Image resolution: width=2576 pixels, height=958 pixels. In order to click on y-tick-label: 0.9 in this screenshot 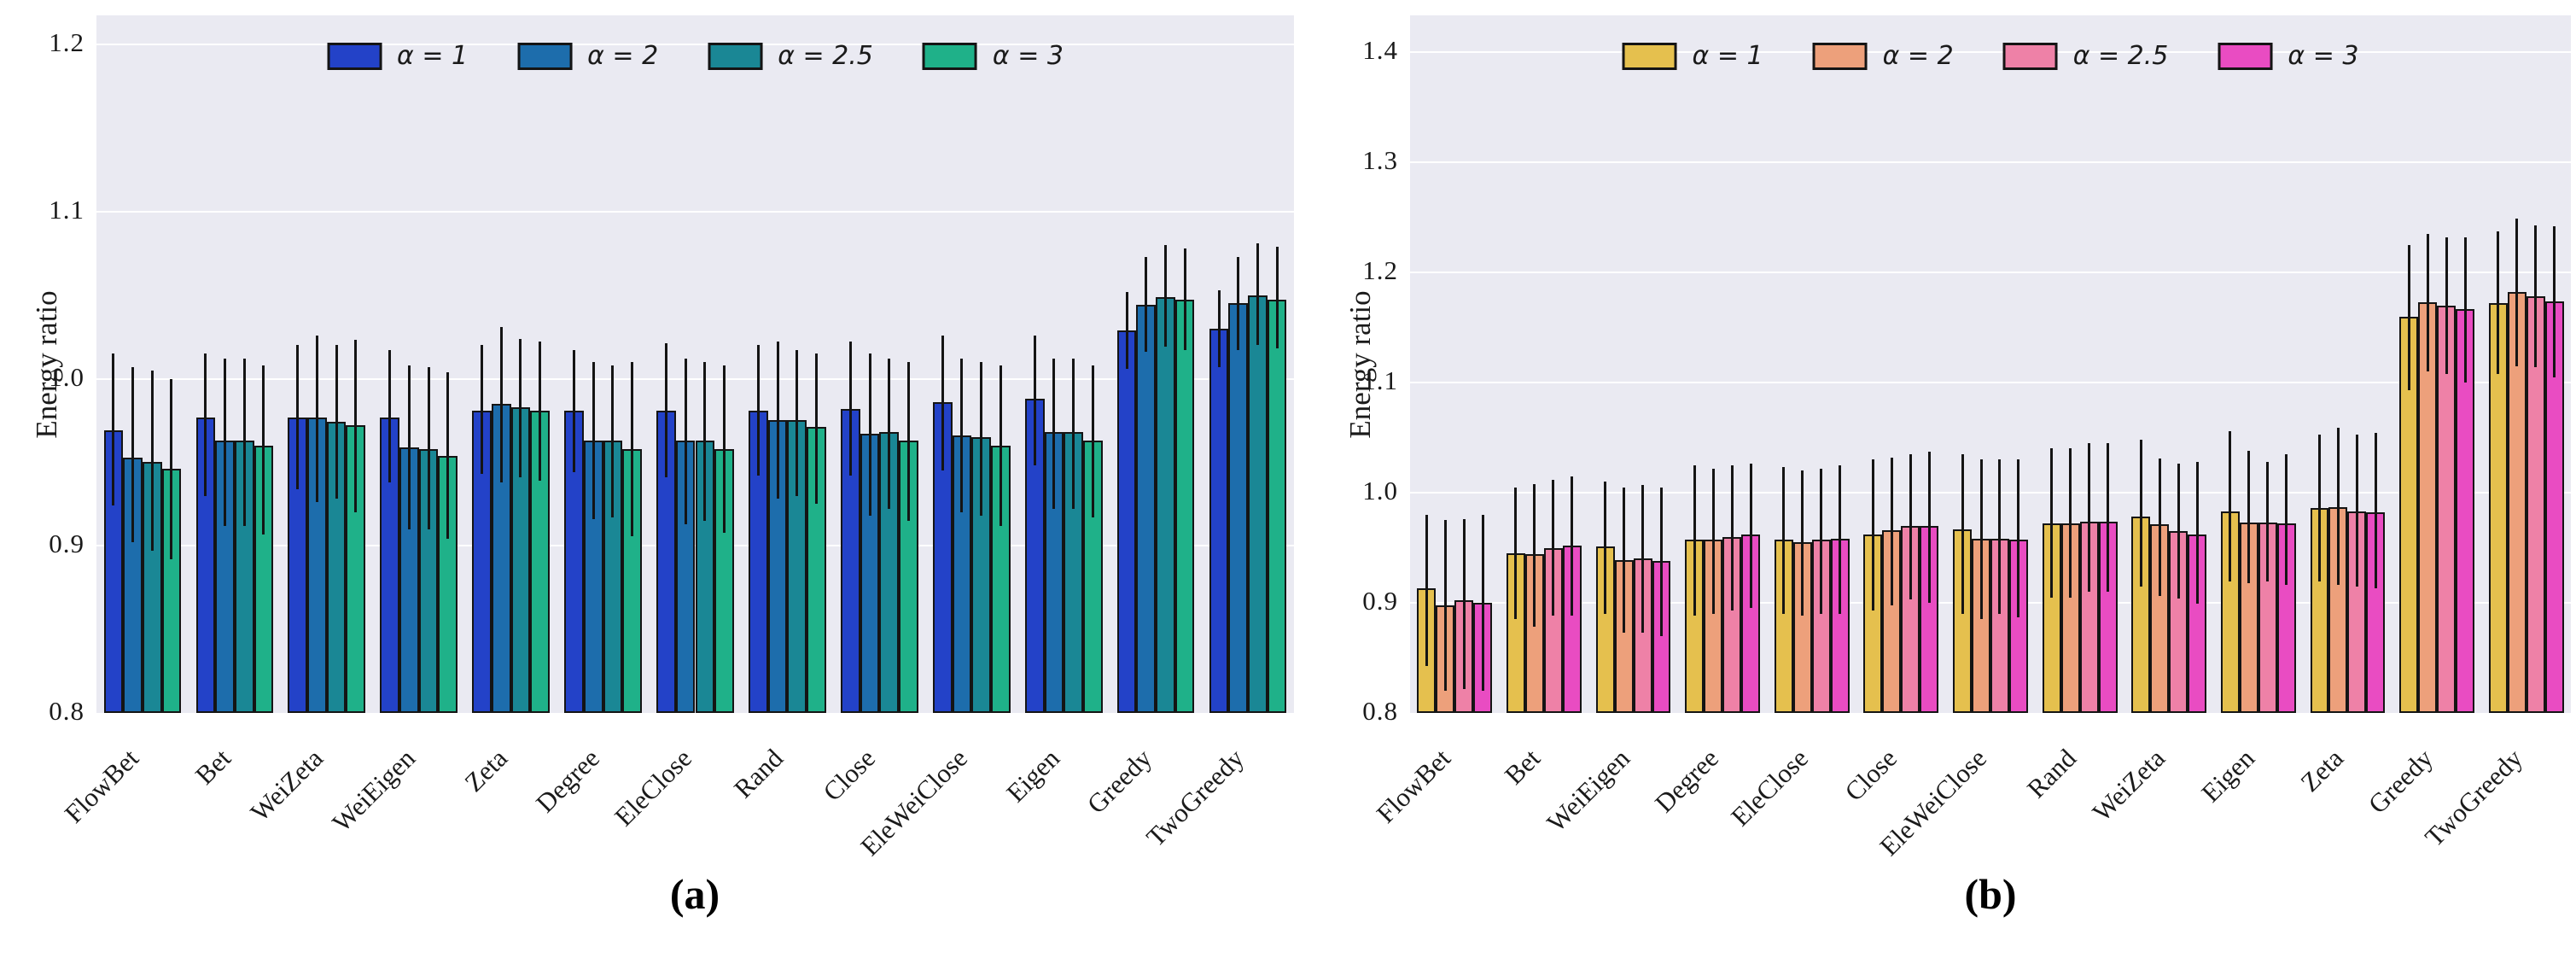, I will do `click(1380, 601)`.